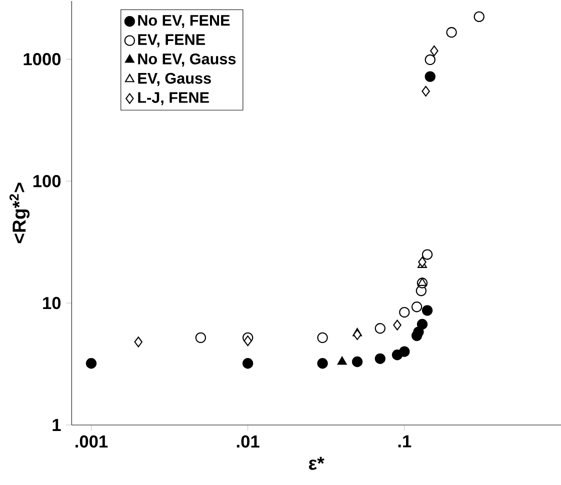 This screenshot has height=485, width=561. Describe the element at coordinates (173, 99) in the screenshot. I see `legend-label: L-J, FENE` at that location.